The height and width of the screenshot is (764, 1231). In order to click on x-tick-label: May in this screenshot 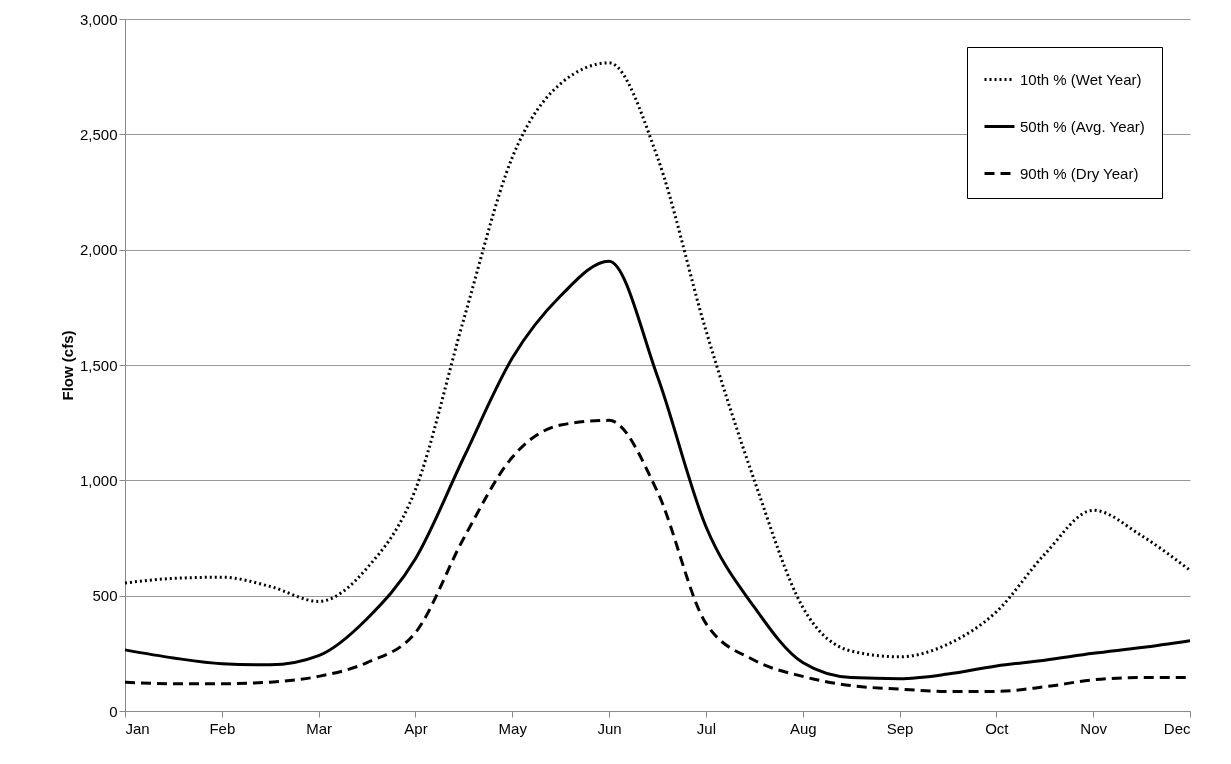, I will do `click(513, 728)`.